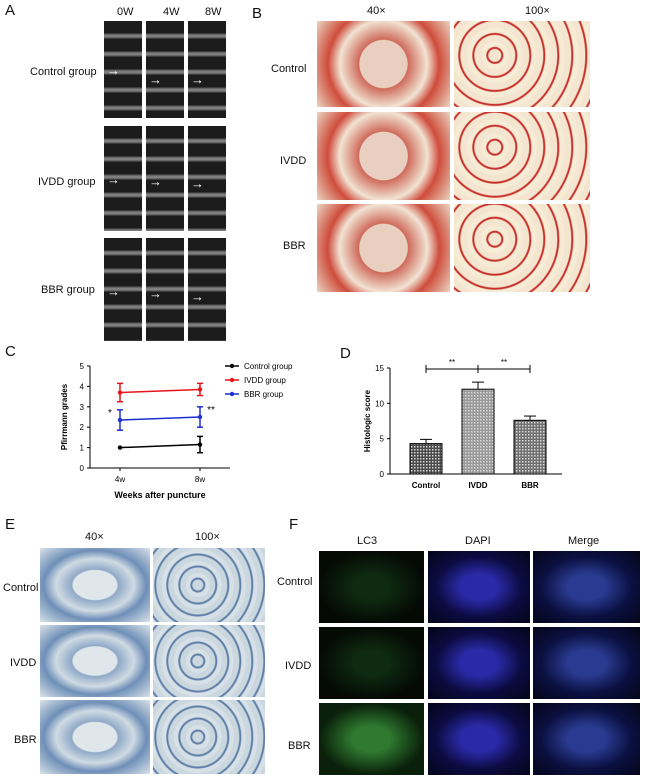 The height and width of the screenshot is (781, 650). I want to click on panel-a-letter: A, so click(10, 10).